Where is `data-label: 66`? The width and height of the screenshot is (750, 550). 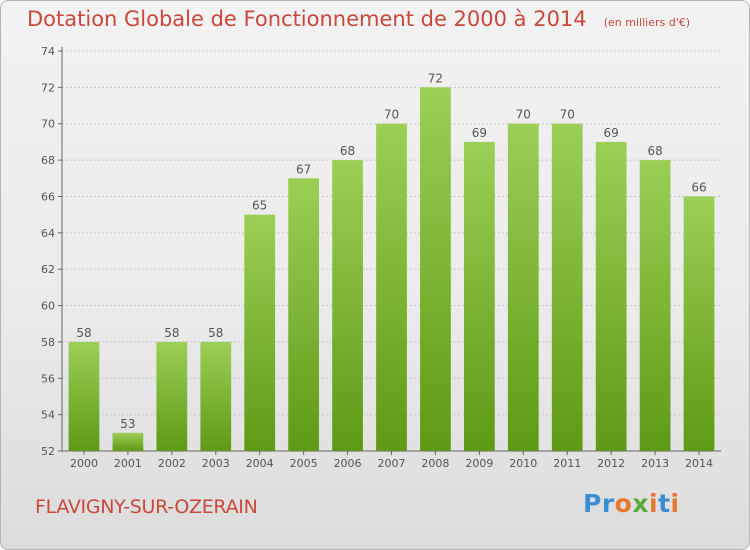 data-label: 66 is located at coordinates (698, 187).